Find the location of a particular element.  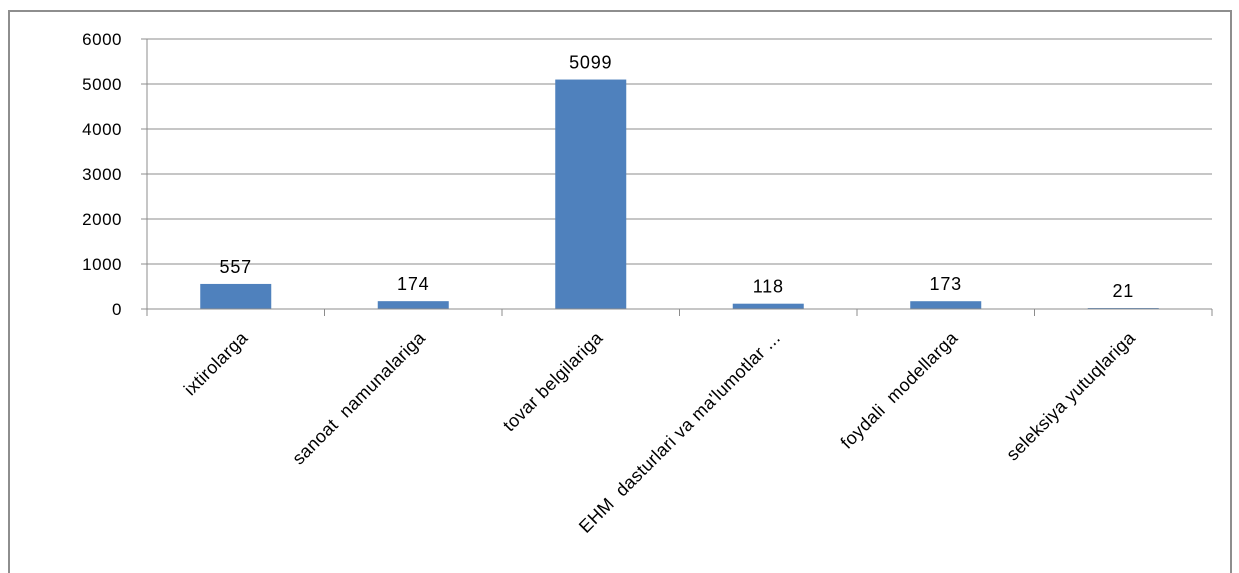

x-category-label: ixtirolarga is located at coordinates (216, 363).